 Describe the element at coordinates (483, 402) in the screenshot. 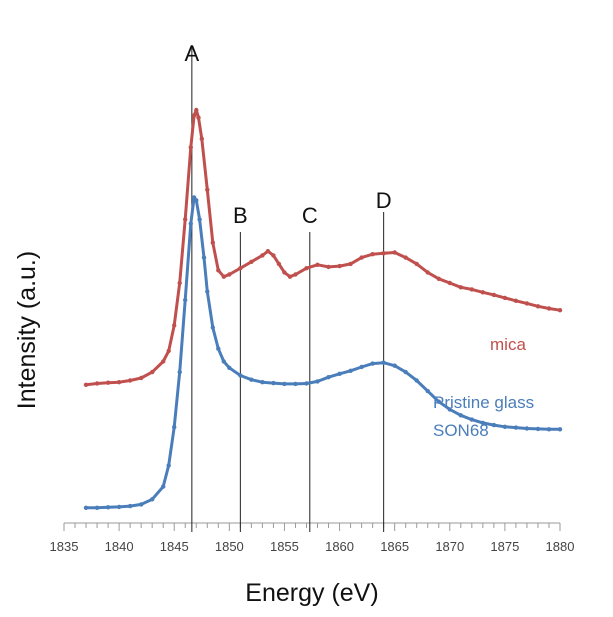

I see `series-label-pristine-glass: Pristine glass` at that location.